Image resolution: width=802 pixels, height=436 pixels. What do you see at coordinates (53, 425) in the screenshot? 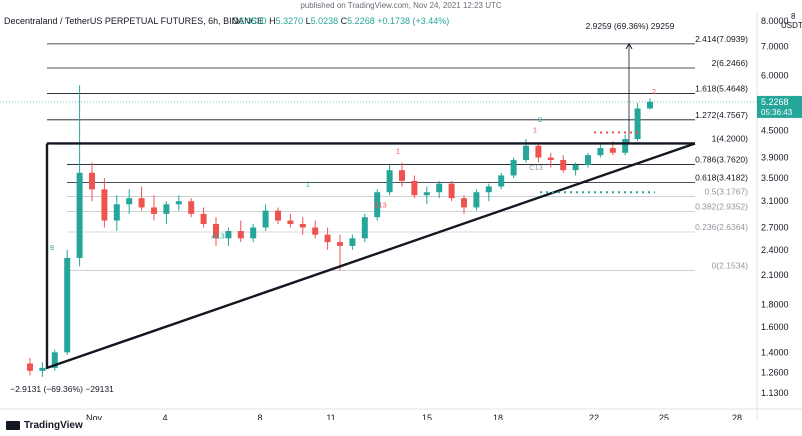
I see `footer-logo-text: TradingView` at bounding box center [53, 425].